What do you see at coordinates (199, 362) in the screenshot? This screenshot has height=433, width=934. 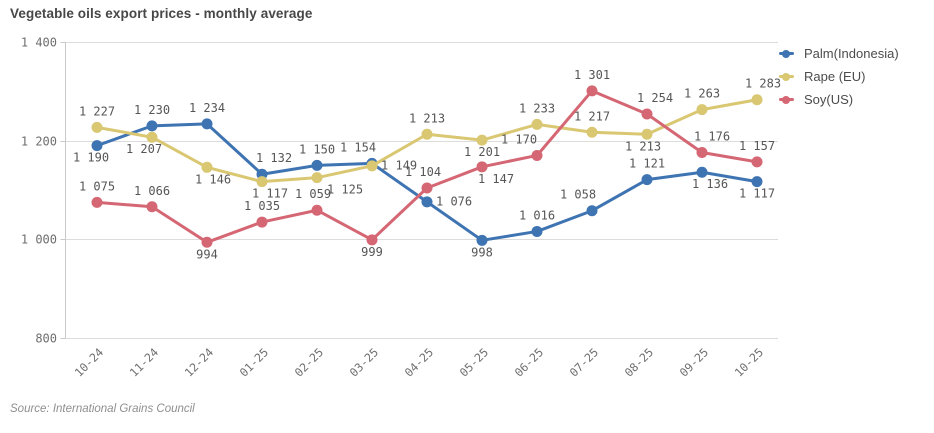 I see `x-axis-label: 12-24` at bounding box center [199, 362].